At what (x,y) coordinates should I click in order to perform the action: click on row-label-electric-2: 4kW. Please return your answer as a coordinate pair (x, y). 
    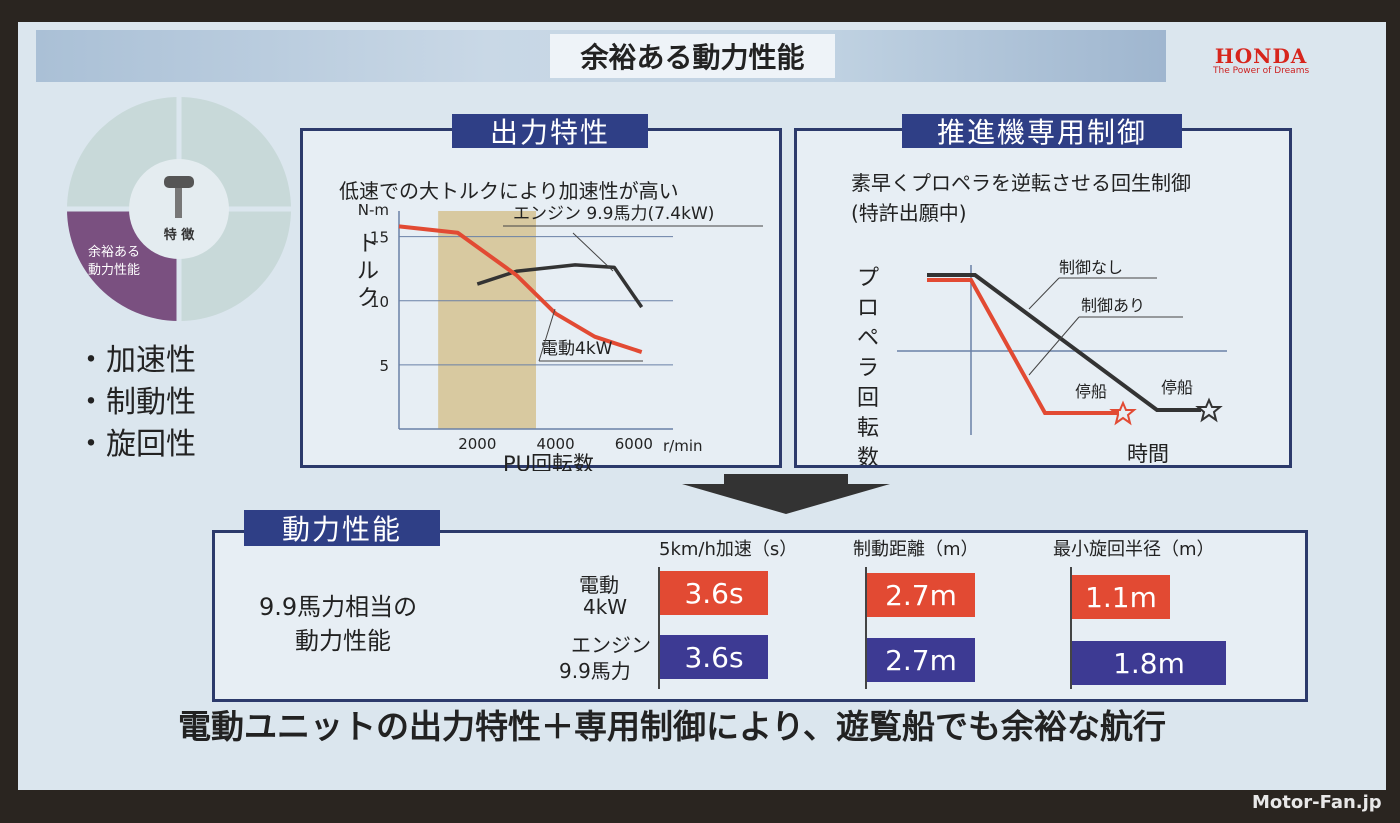
    Looking at the image, I should click on (605, 607).